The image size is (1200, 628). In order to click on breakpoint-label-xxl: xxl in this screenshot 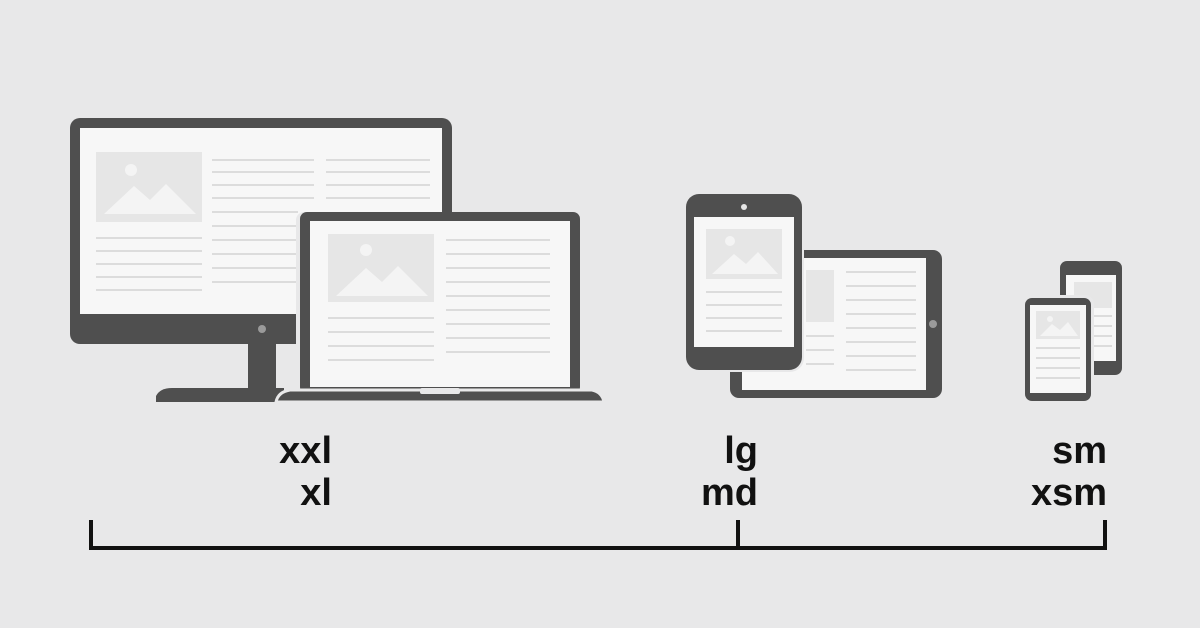, I will do `click(305, 451)`.